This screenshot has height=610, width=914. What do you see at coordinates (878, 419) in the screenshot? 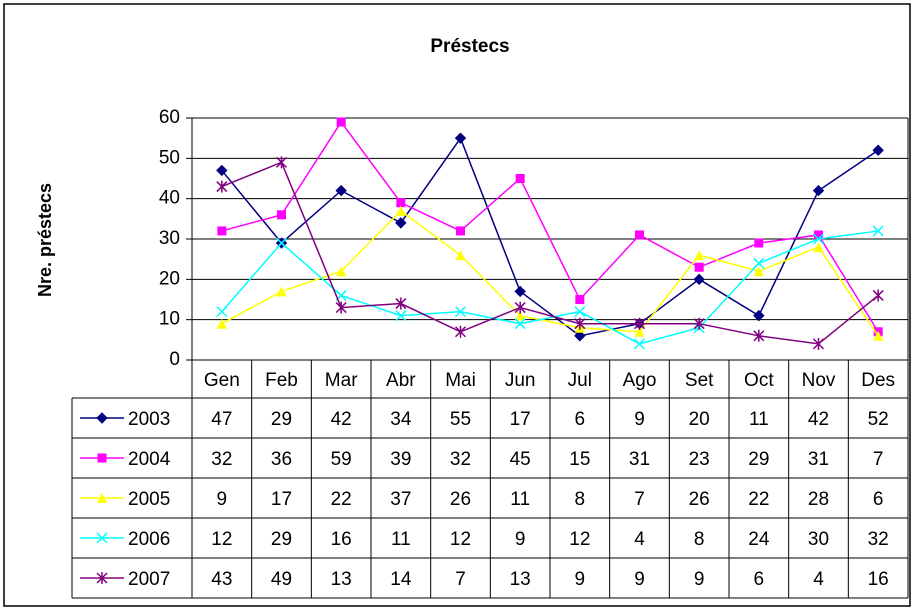
I see `table-value: 52` at bounding box center [878, 419].